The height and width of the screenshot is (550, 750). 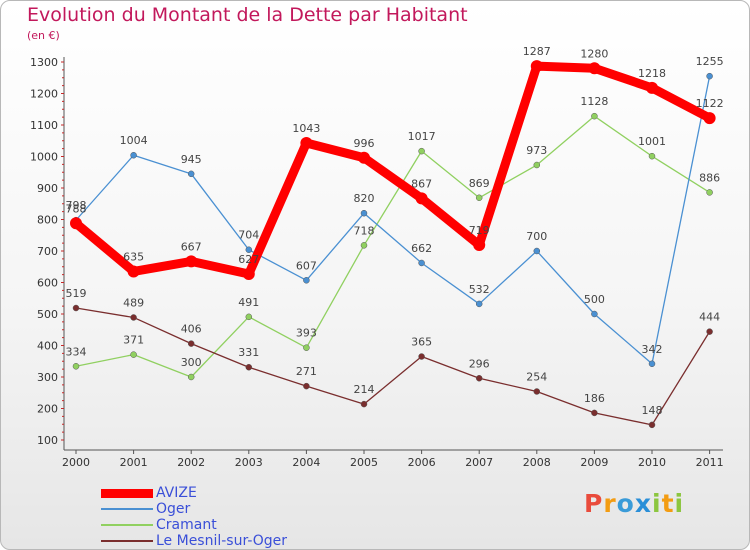 What do you see at coordinates (44, 125) in the screenshot?
I see `y-tick-label: 1100` at bounding box center [44, 125].